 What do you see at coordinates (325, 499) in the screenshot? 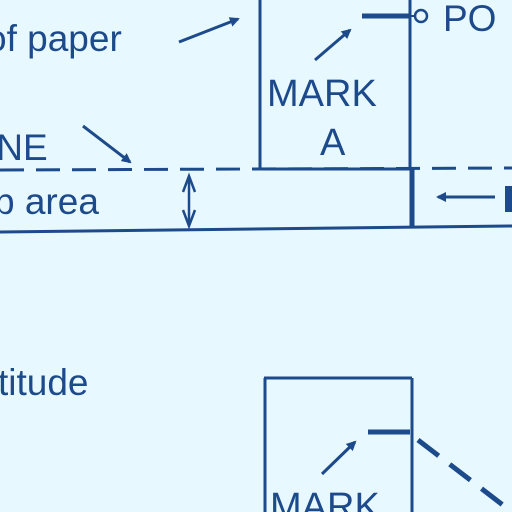
I see `mark-b-word-label: MARK` at bounding box center [325, 499].